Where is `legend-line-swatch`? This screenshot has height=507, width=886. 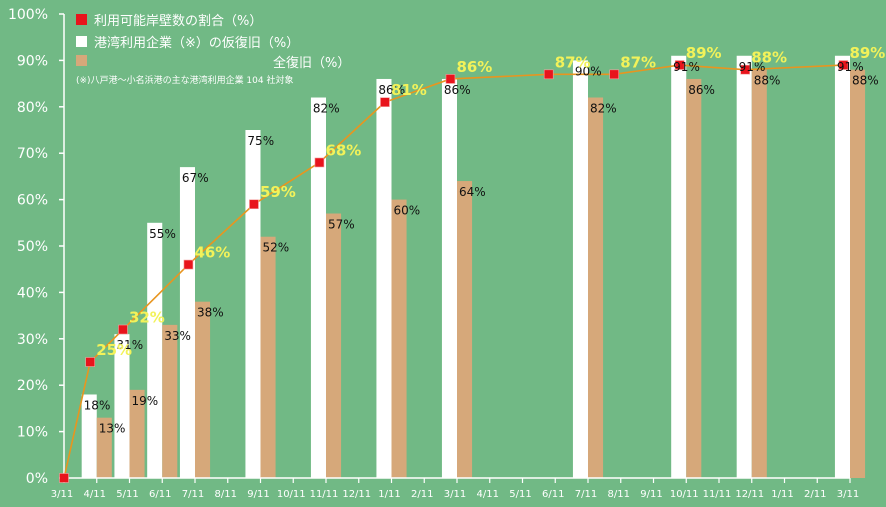 legend-line-swatch is located at coordinates (81, 19).